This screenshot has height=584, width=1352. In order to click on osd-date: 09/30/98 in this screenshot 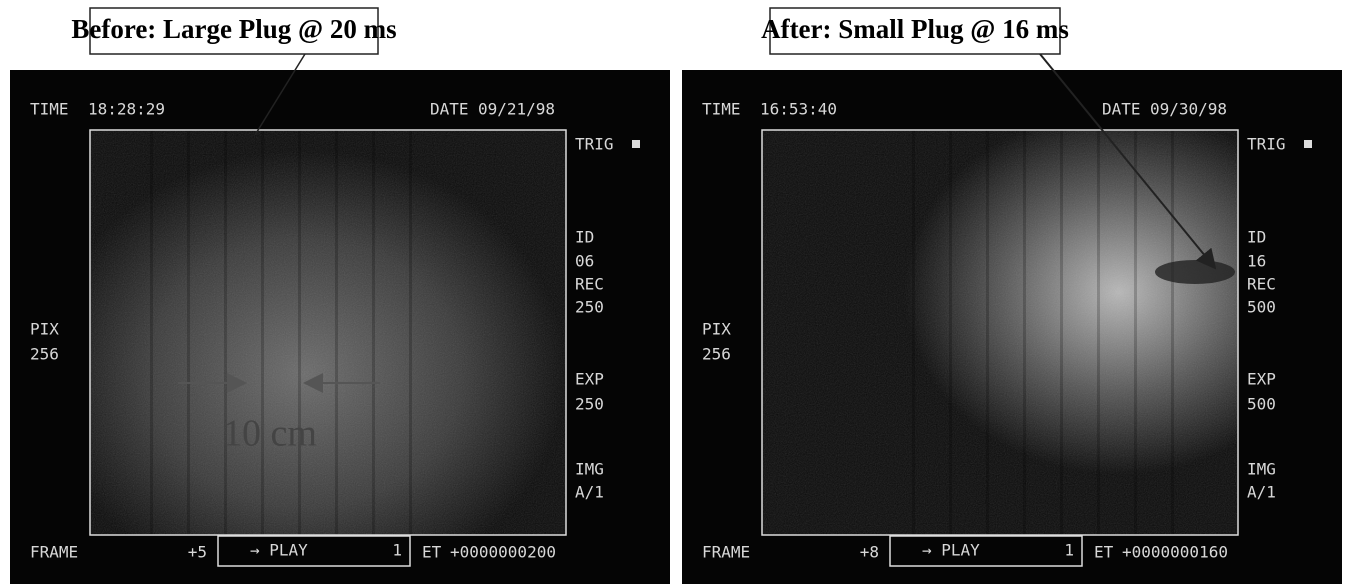, I will do `click(1188, 109)`.